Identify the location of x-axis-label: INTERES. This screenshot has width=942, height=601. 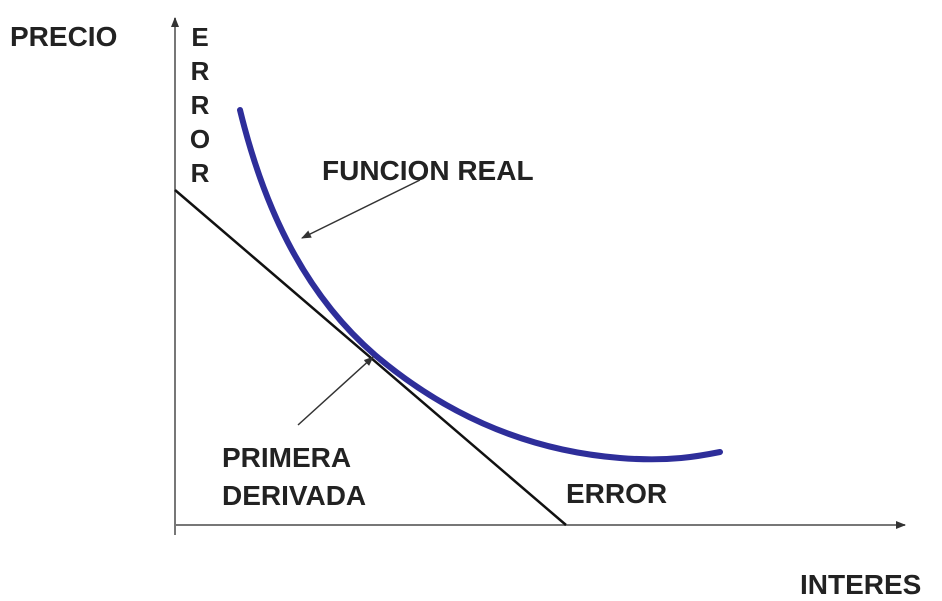
(860, 582).